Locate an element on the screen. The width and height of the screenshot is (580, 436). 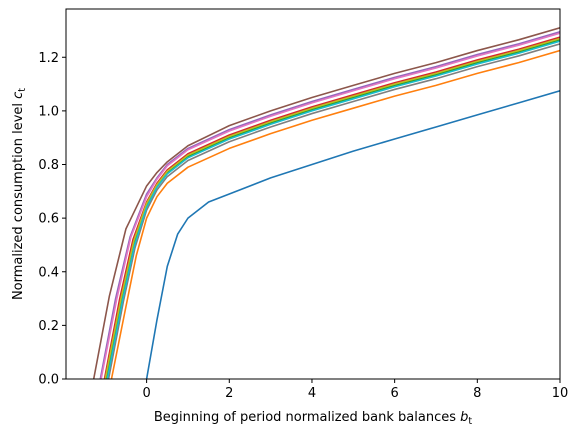
y-tick-label: 1.0 is located at coordinates (48, 111).